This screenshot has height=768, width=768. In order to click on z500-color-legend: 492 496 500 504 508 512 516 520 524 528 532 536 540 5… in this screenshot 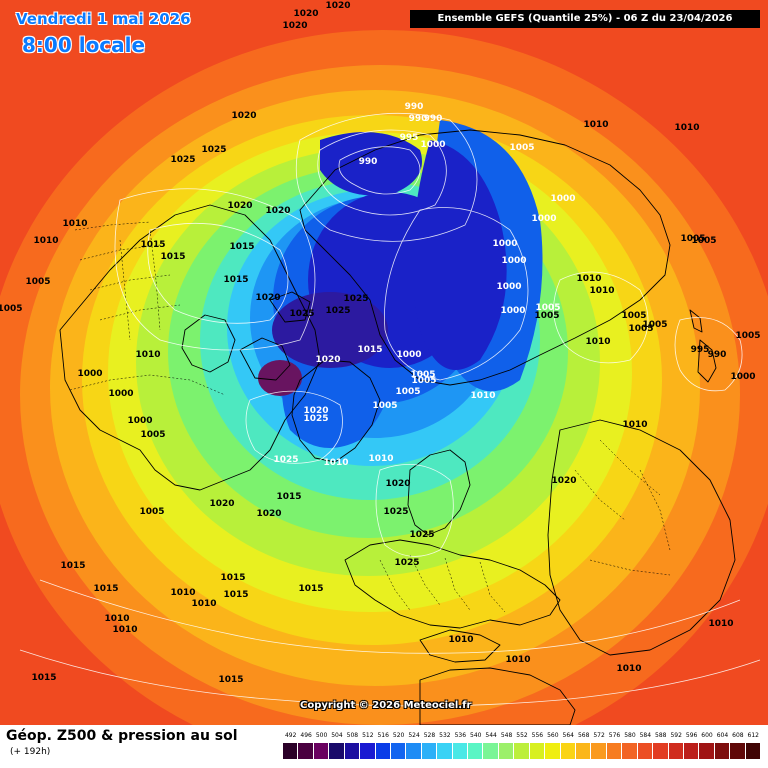, I will do `click(522, 748)`.